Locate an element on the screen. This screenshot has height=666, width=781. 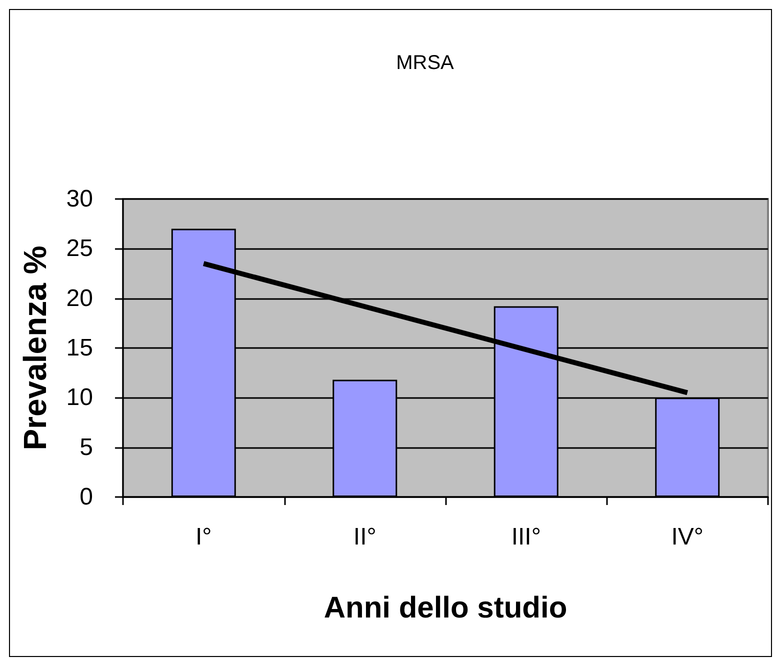
x-tick-label: I° is located at coordinates (203, 537).